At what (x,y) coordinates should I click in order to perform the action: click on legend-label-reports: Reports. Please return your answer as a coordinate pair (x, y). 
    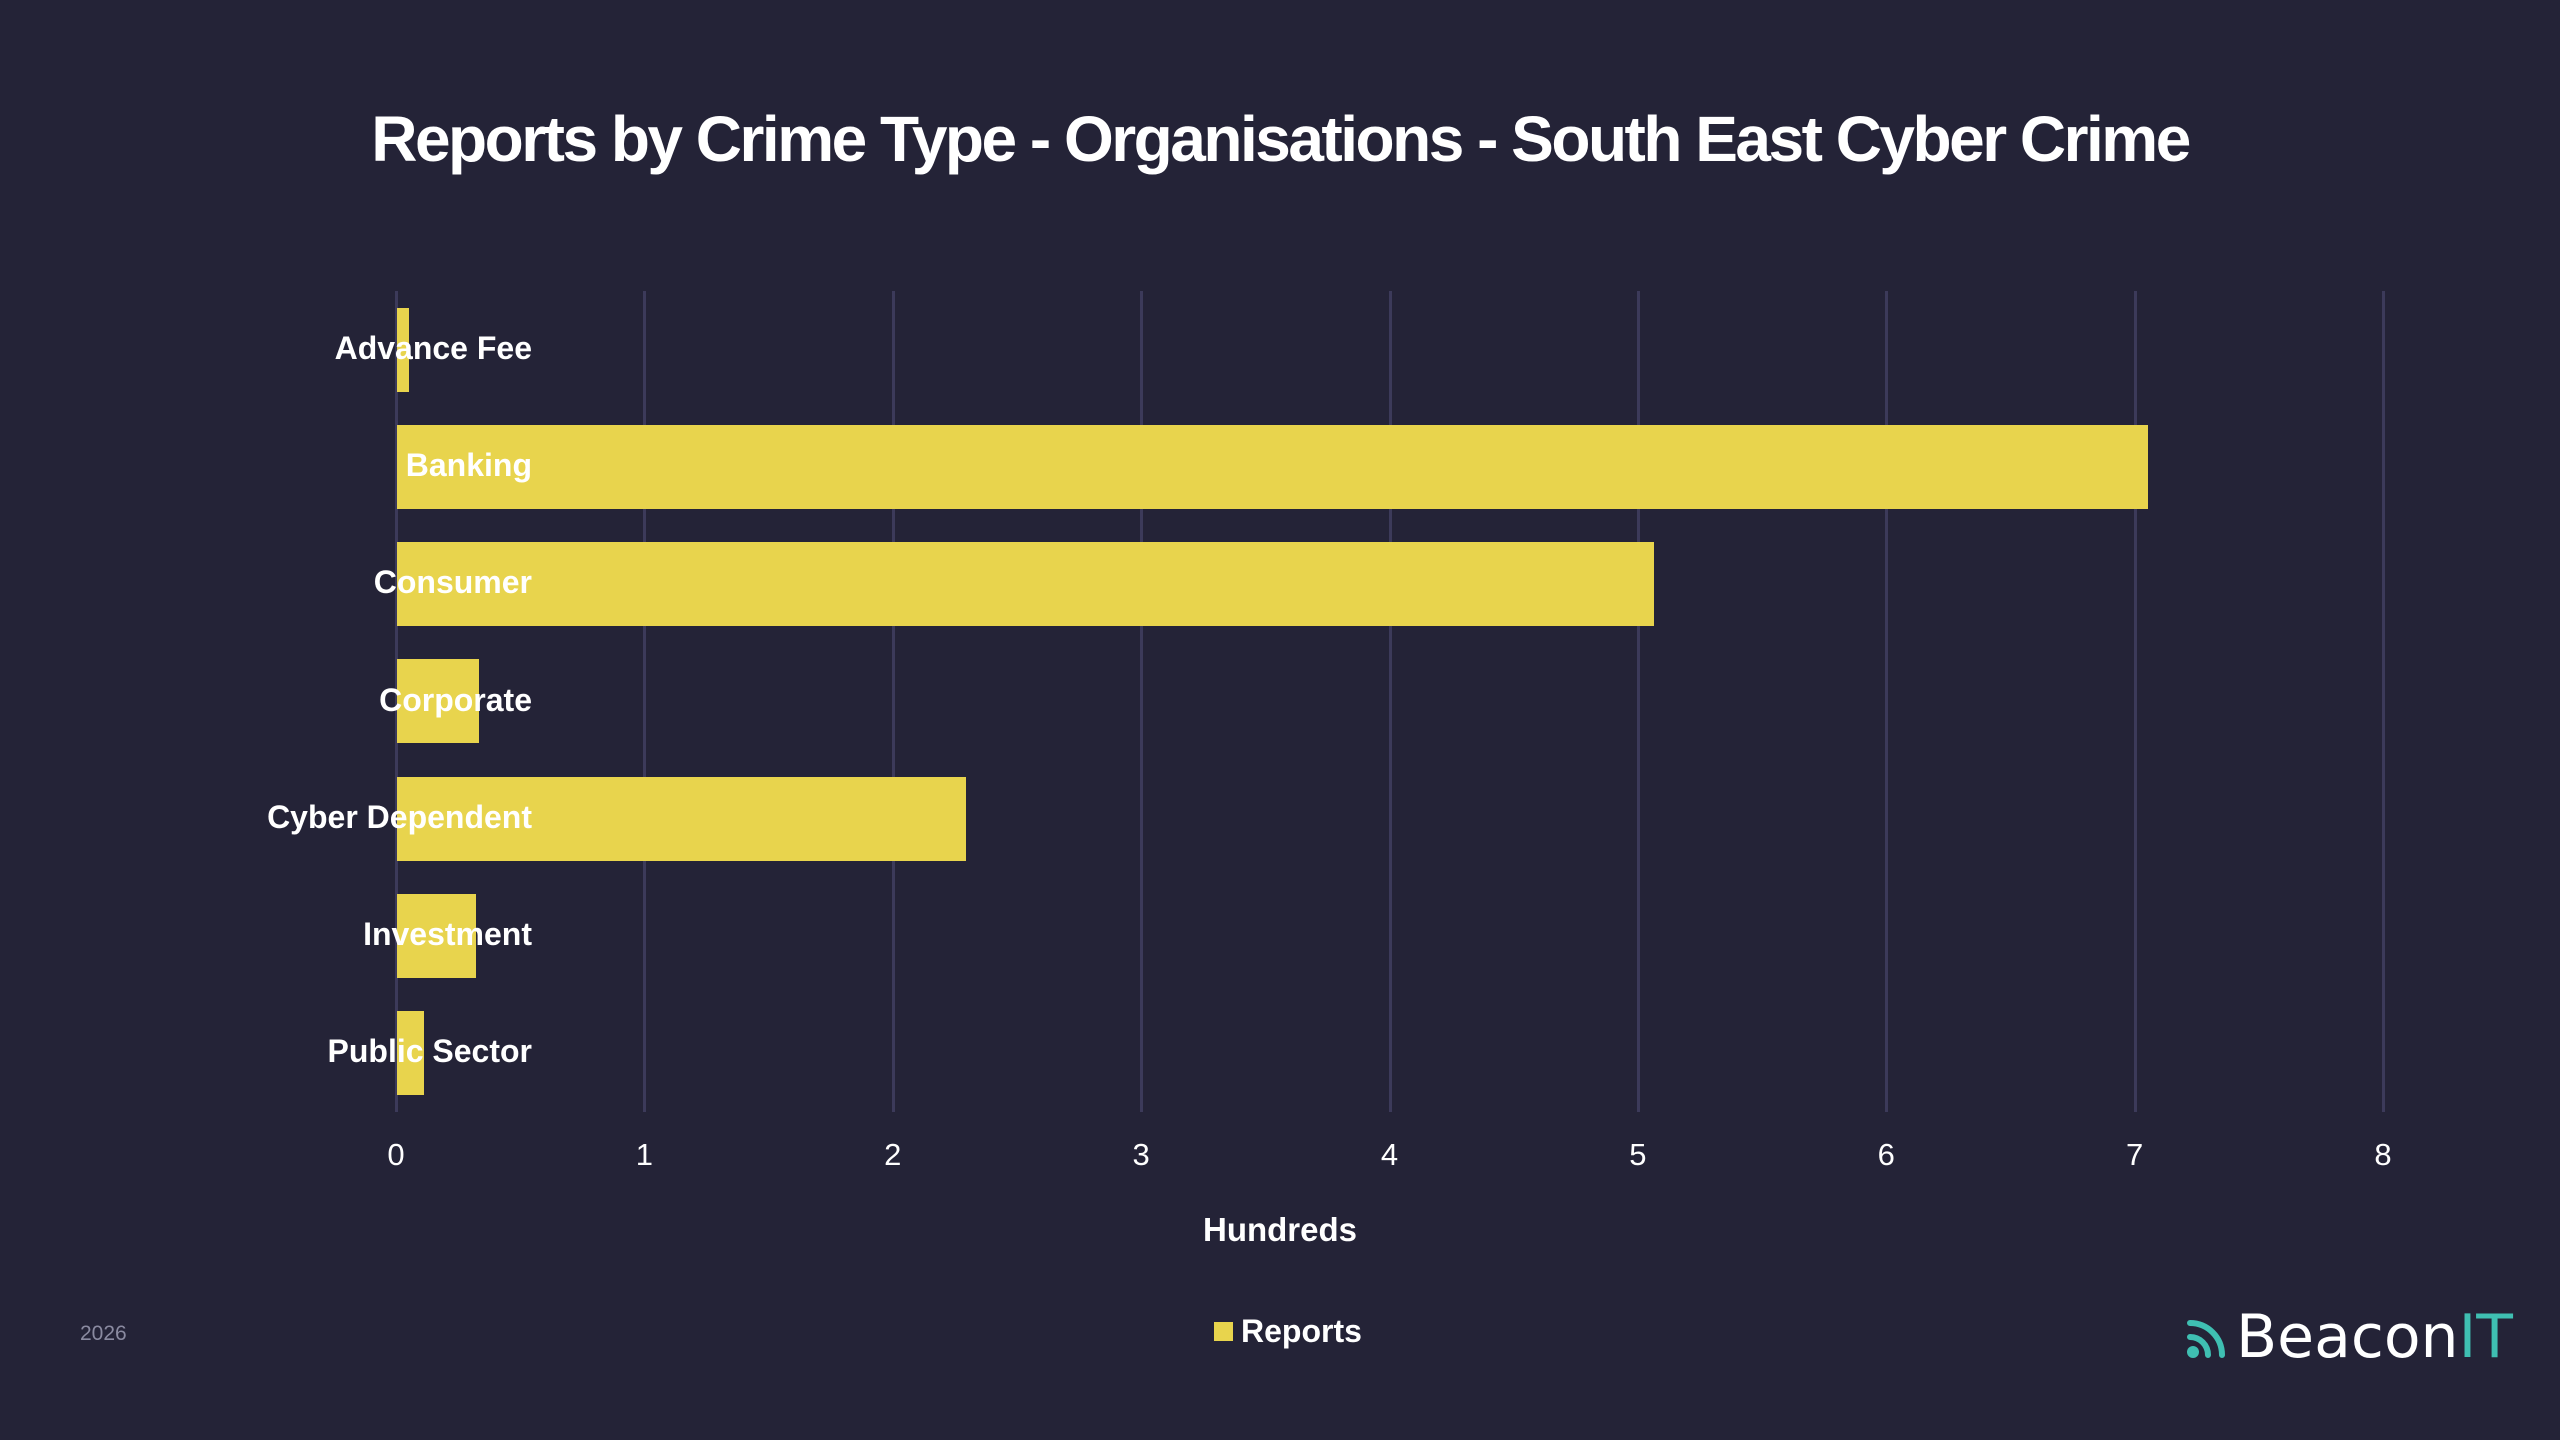
    Looking at the image, I should click on (1301, 1331).